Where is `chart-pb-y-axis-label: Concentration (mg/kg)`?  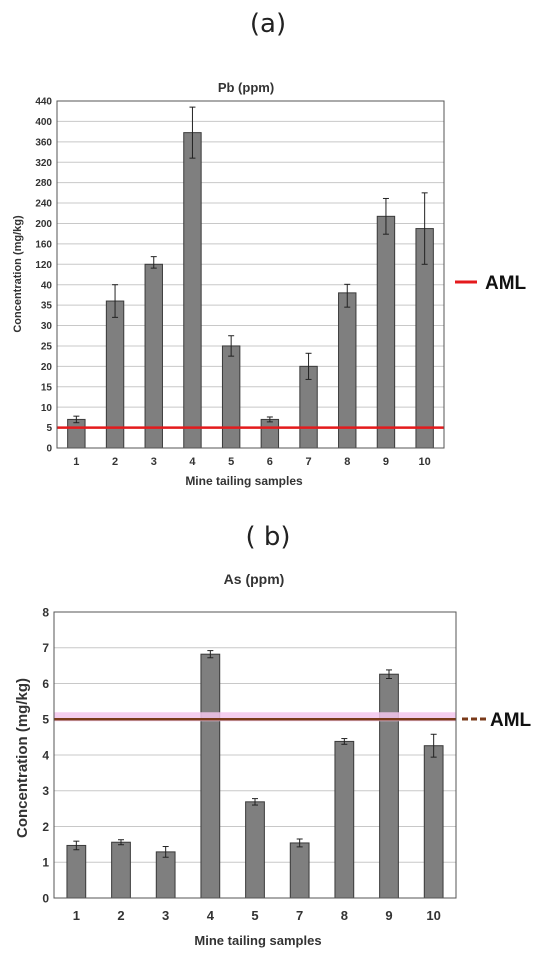 chart-pb-y-axis-label: Concentration (mg/kg) is located at coordinates (18, 274).